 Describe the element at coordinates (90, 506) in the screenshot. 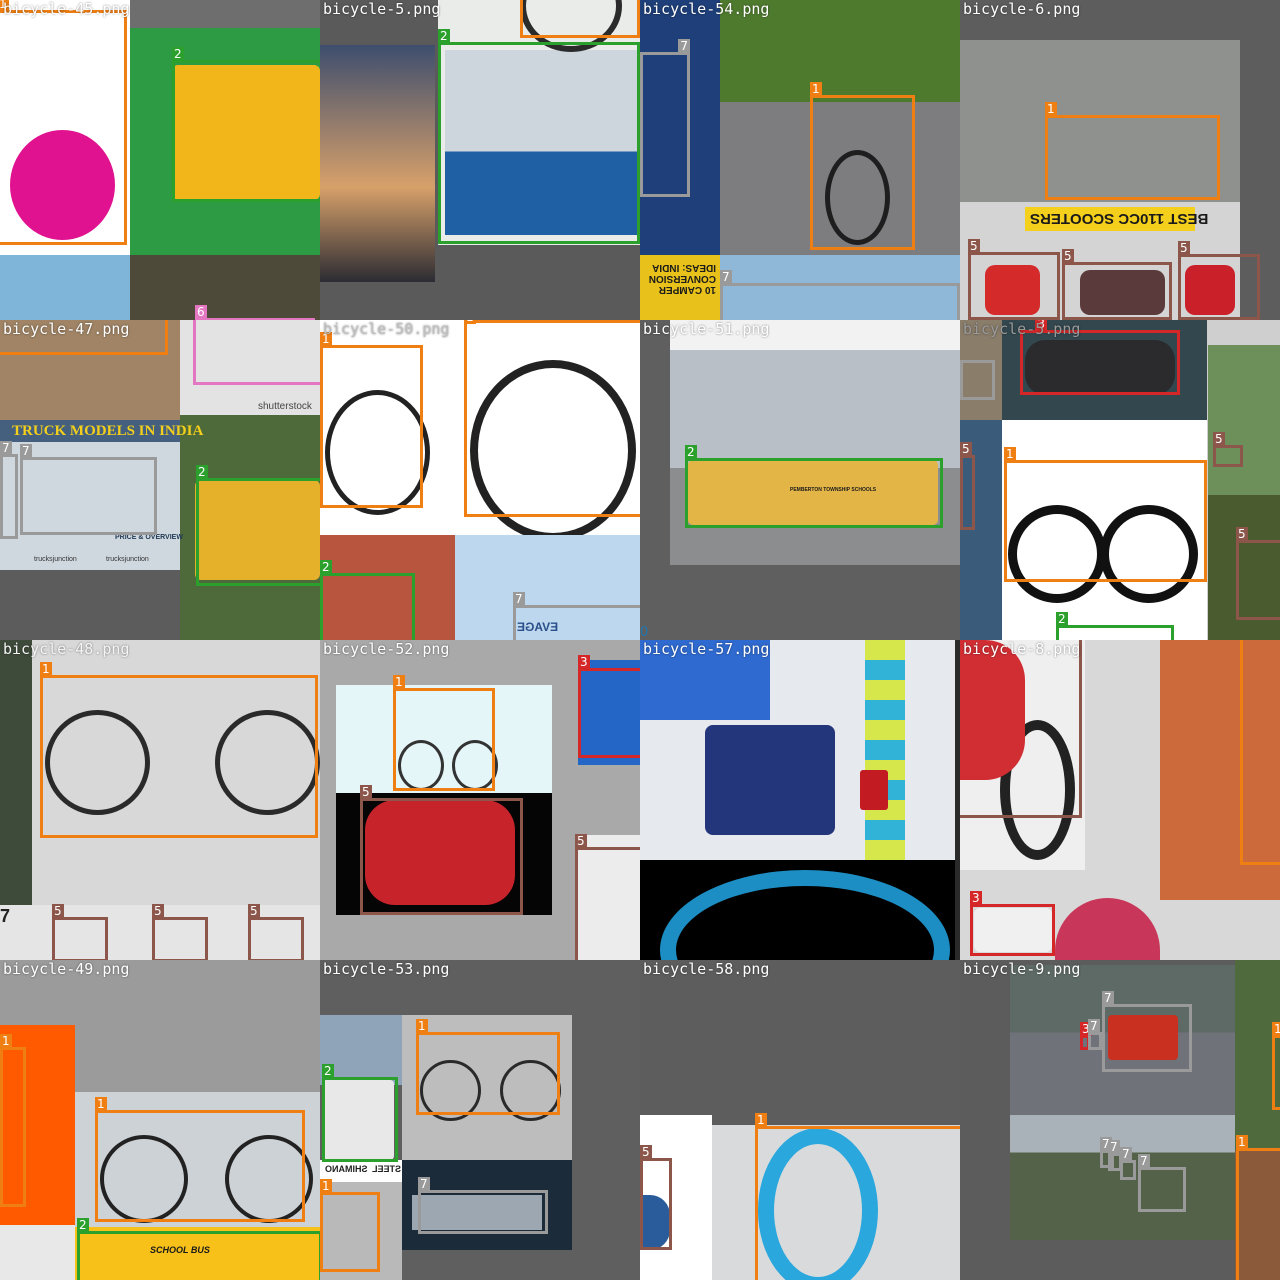

I see `photo-small-truck` at that location.